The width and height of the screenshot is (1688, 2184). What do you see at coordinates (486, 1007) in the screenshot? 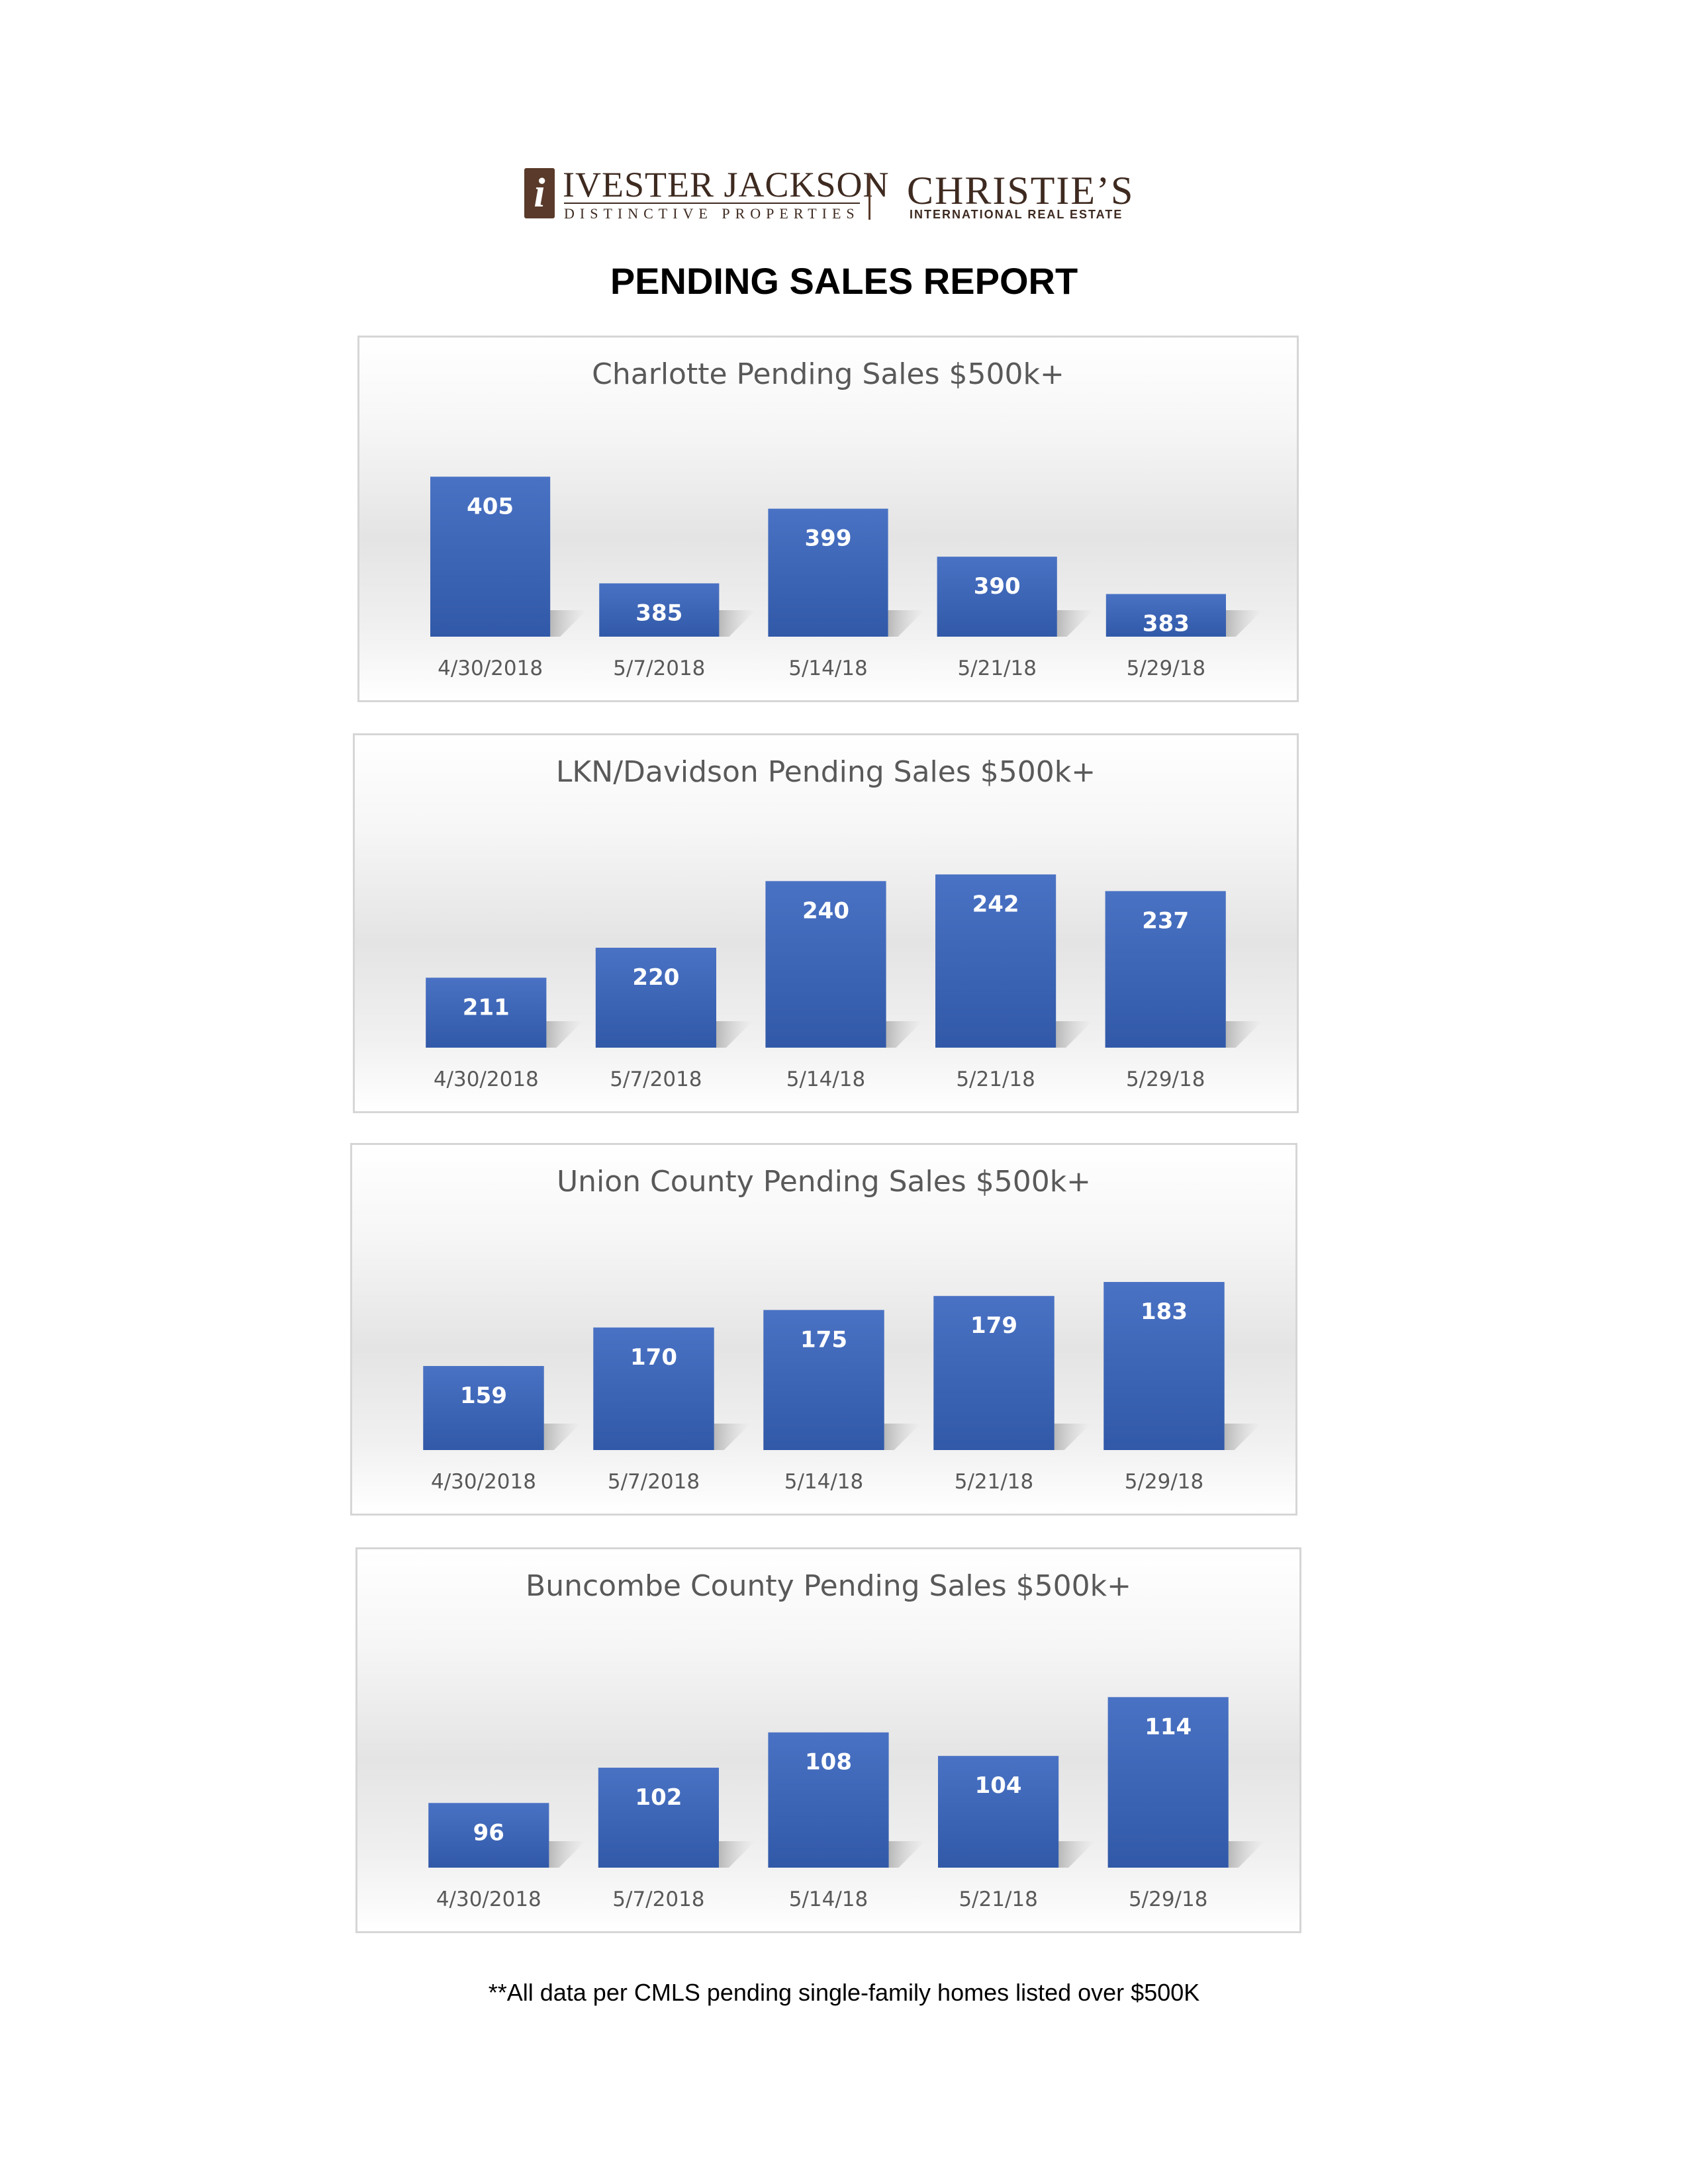
I see `data-label: 211` at bounding box center [486, 1007].